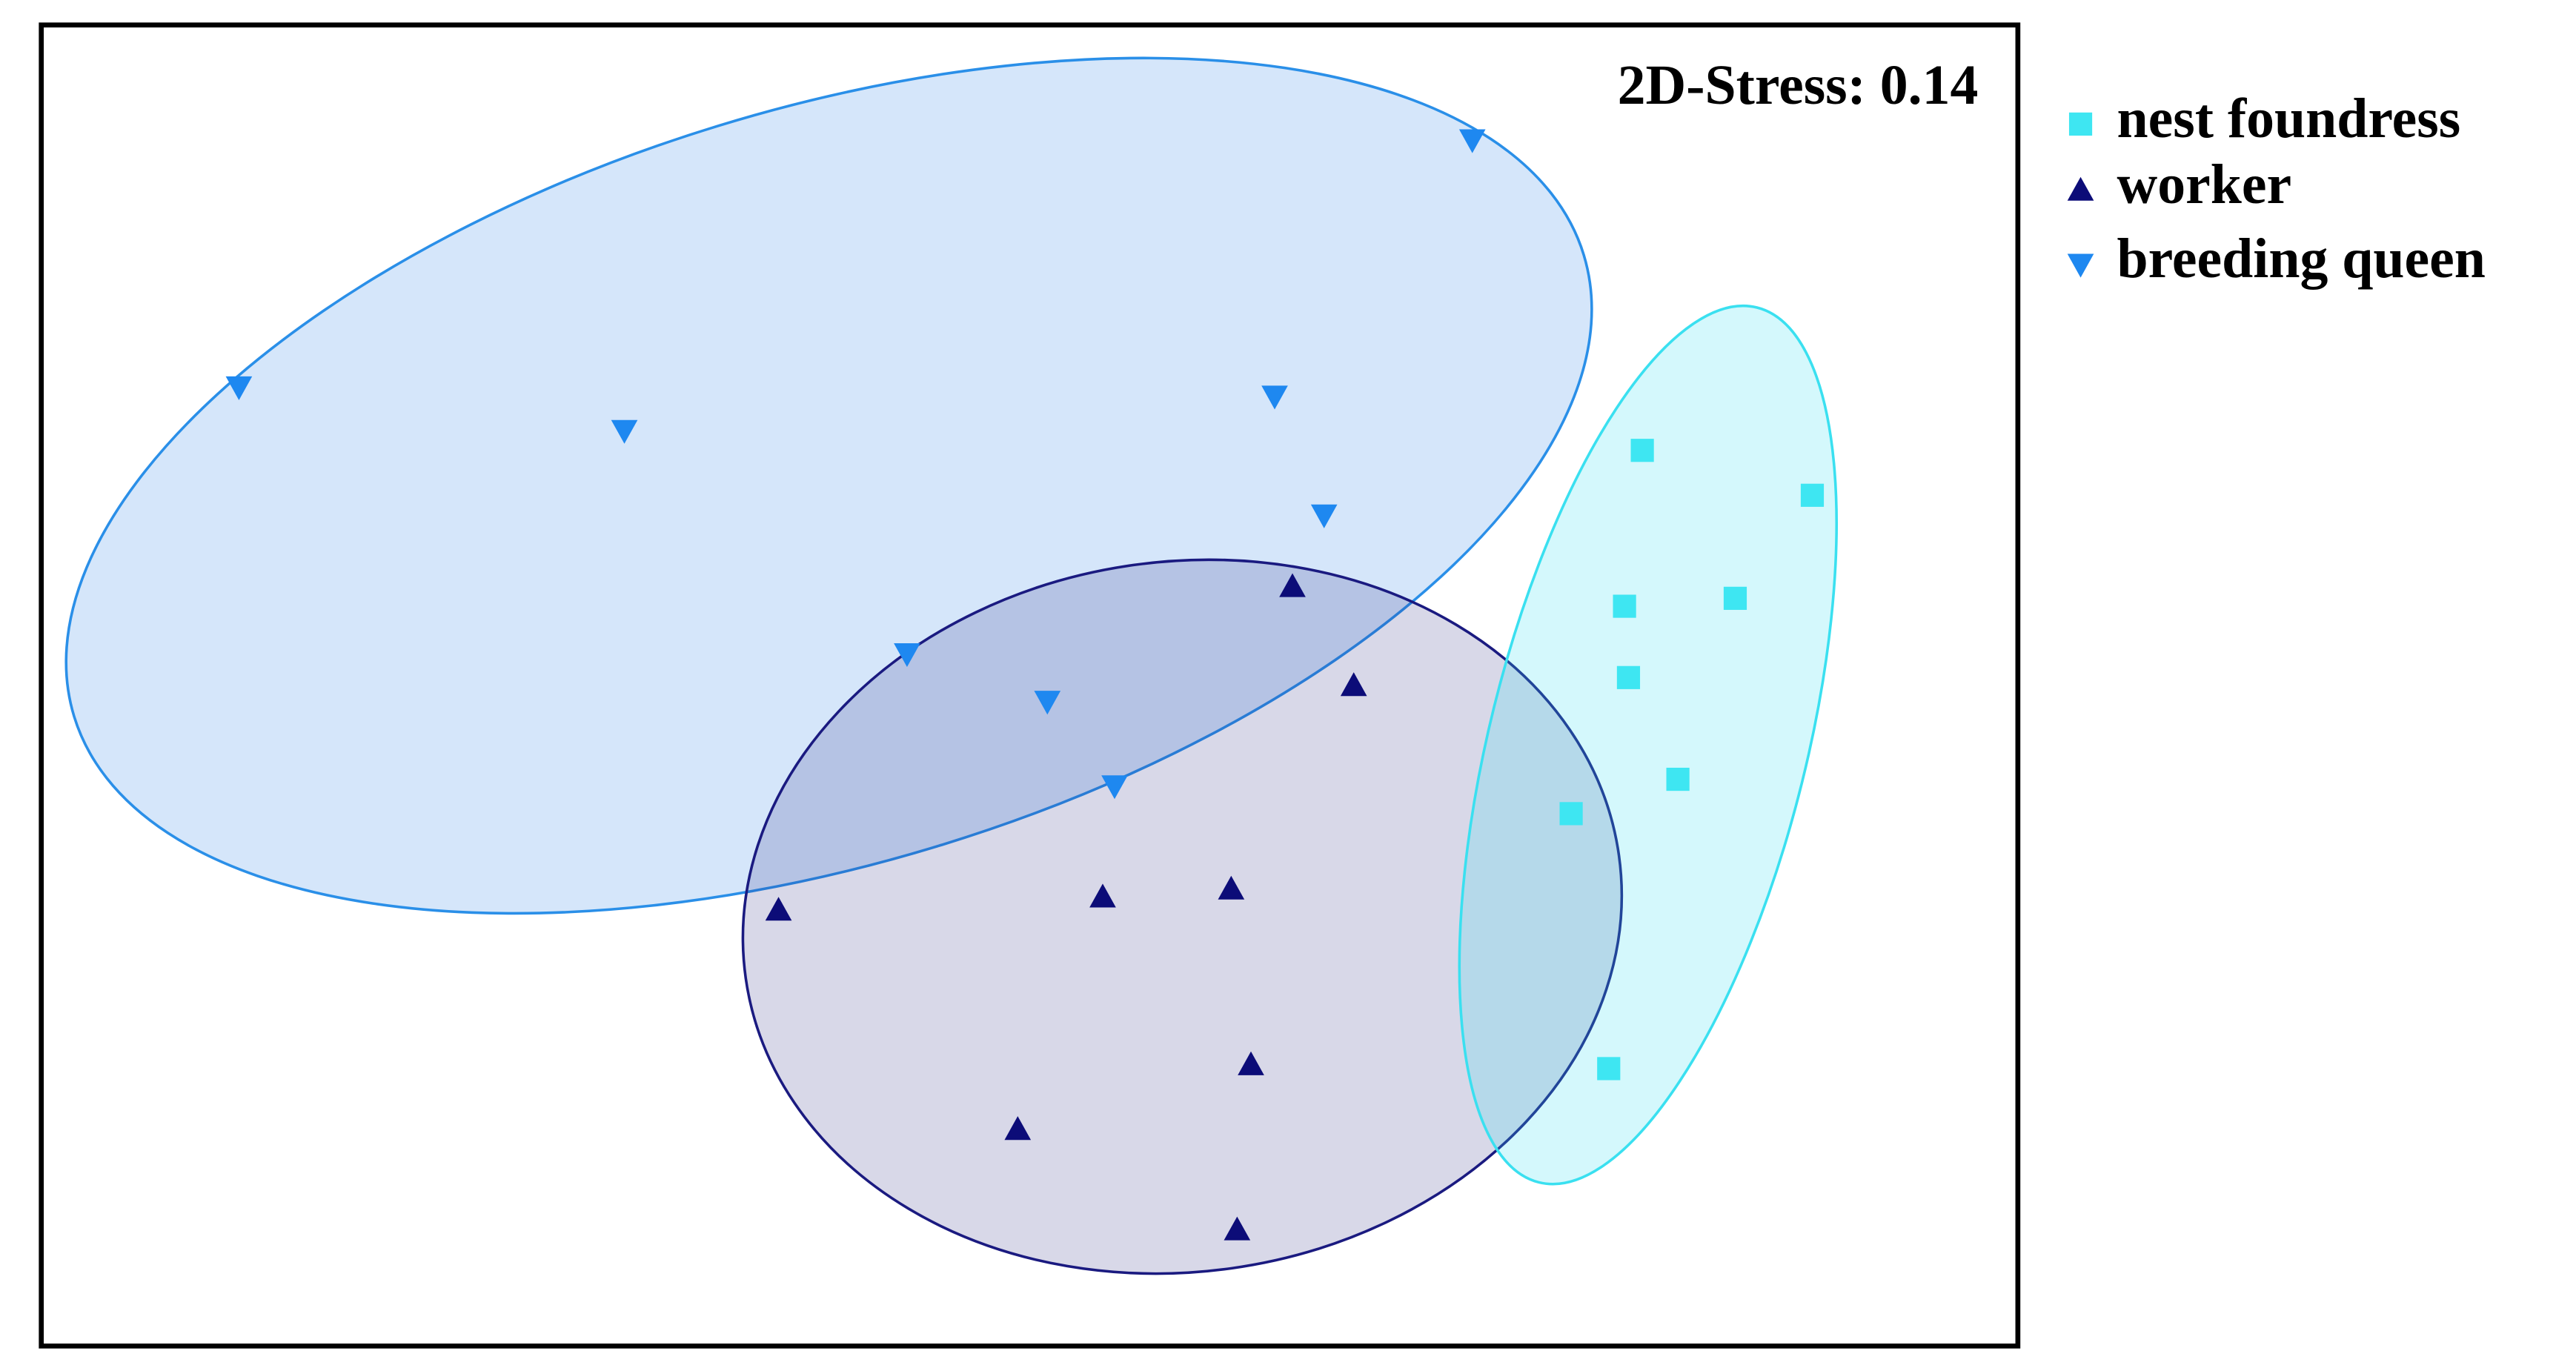 The width and height of the screenshot is (2576, 1371). What do you see at coordinates (2301, 259) in the screenshot?
I see `legend-label: breeding queen` at bounding box center [2301, 259].